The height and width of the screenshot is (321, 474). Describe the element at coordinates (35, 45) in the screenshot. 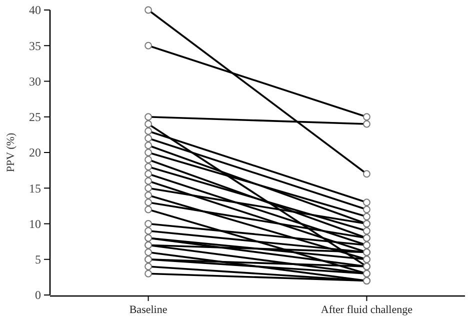

I see `y-tick-label: 35` at that location.